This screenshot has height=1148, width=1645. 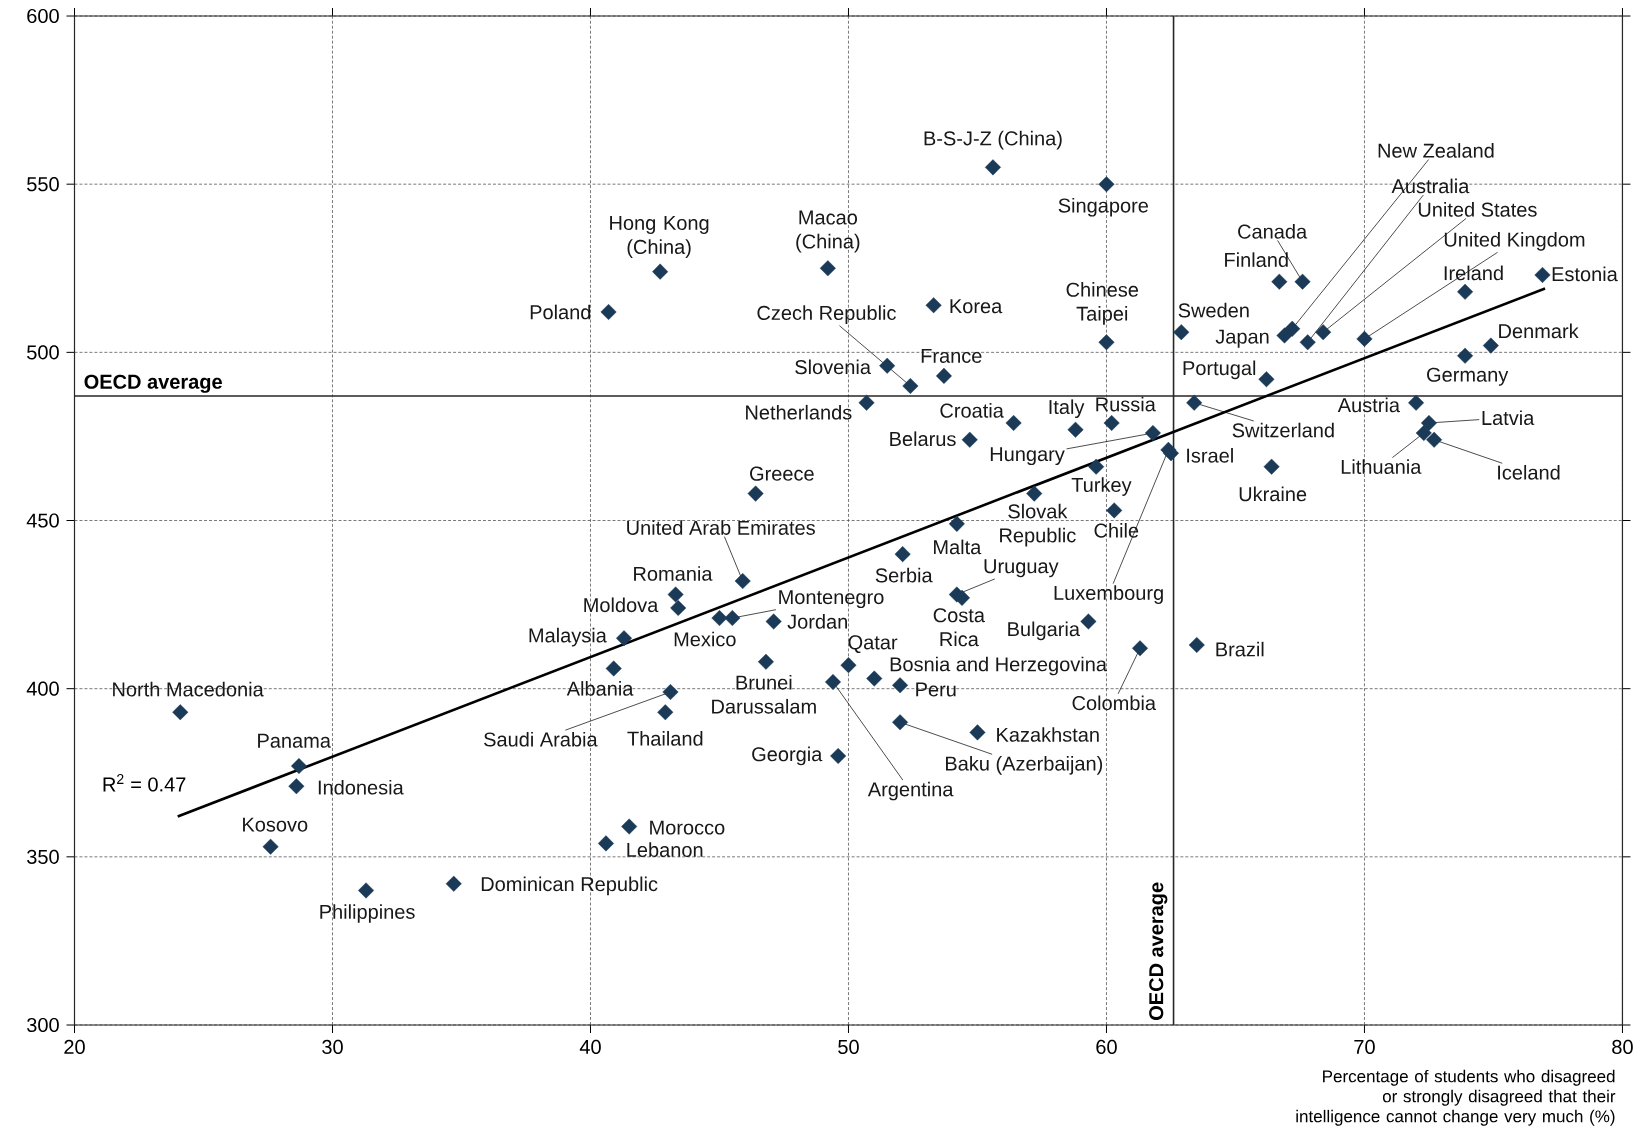 I want to click on annotation: Bulgaria, so click(x=1044, y=631).